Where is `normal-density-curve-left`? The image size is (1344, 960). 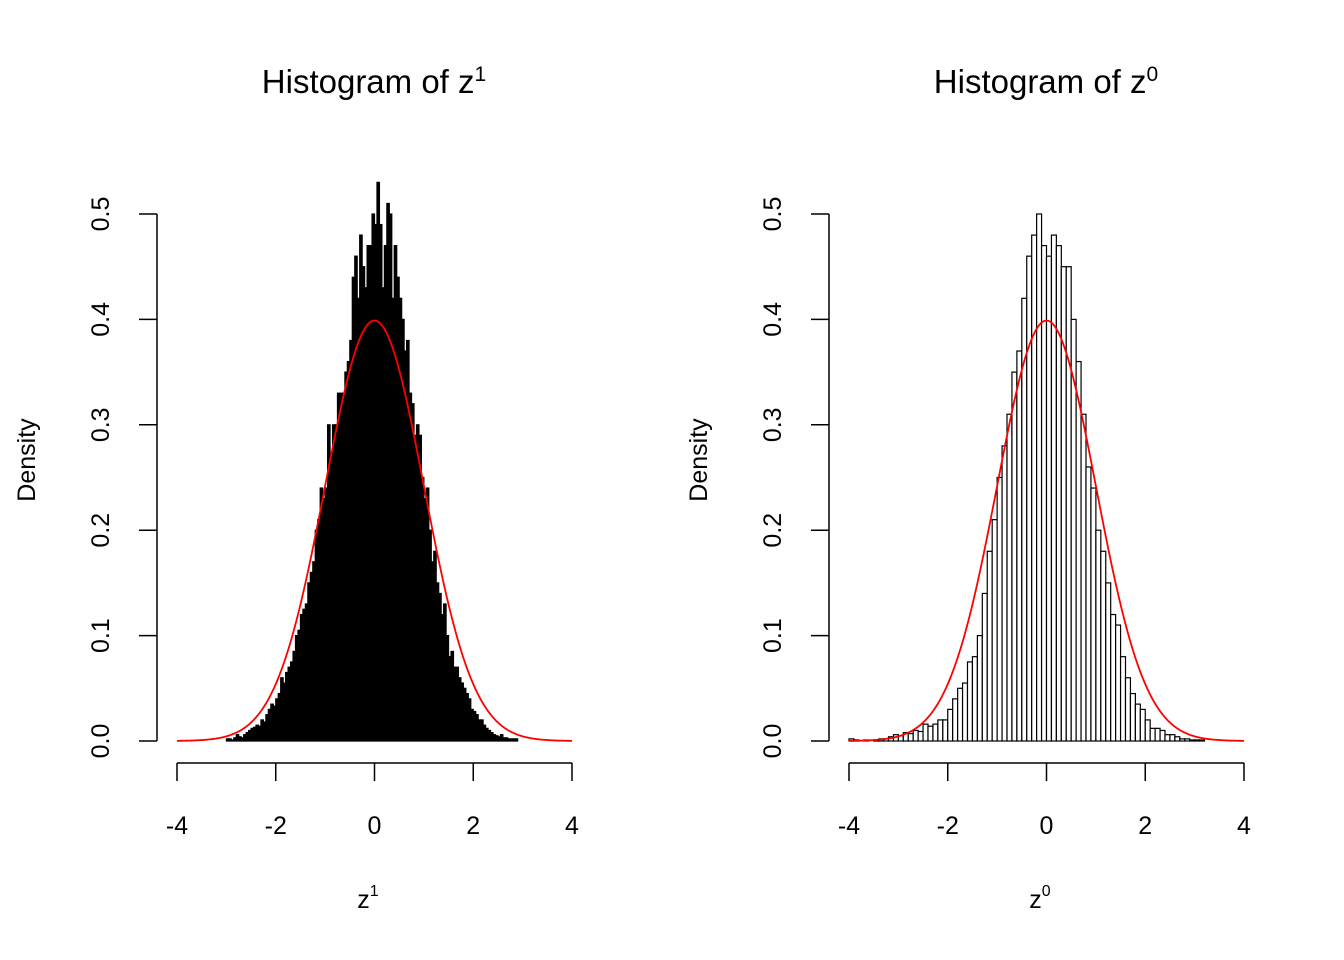
normal-density-curve-left is located at coordinates (374, 530).